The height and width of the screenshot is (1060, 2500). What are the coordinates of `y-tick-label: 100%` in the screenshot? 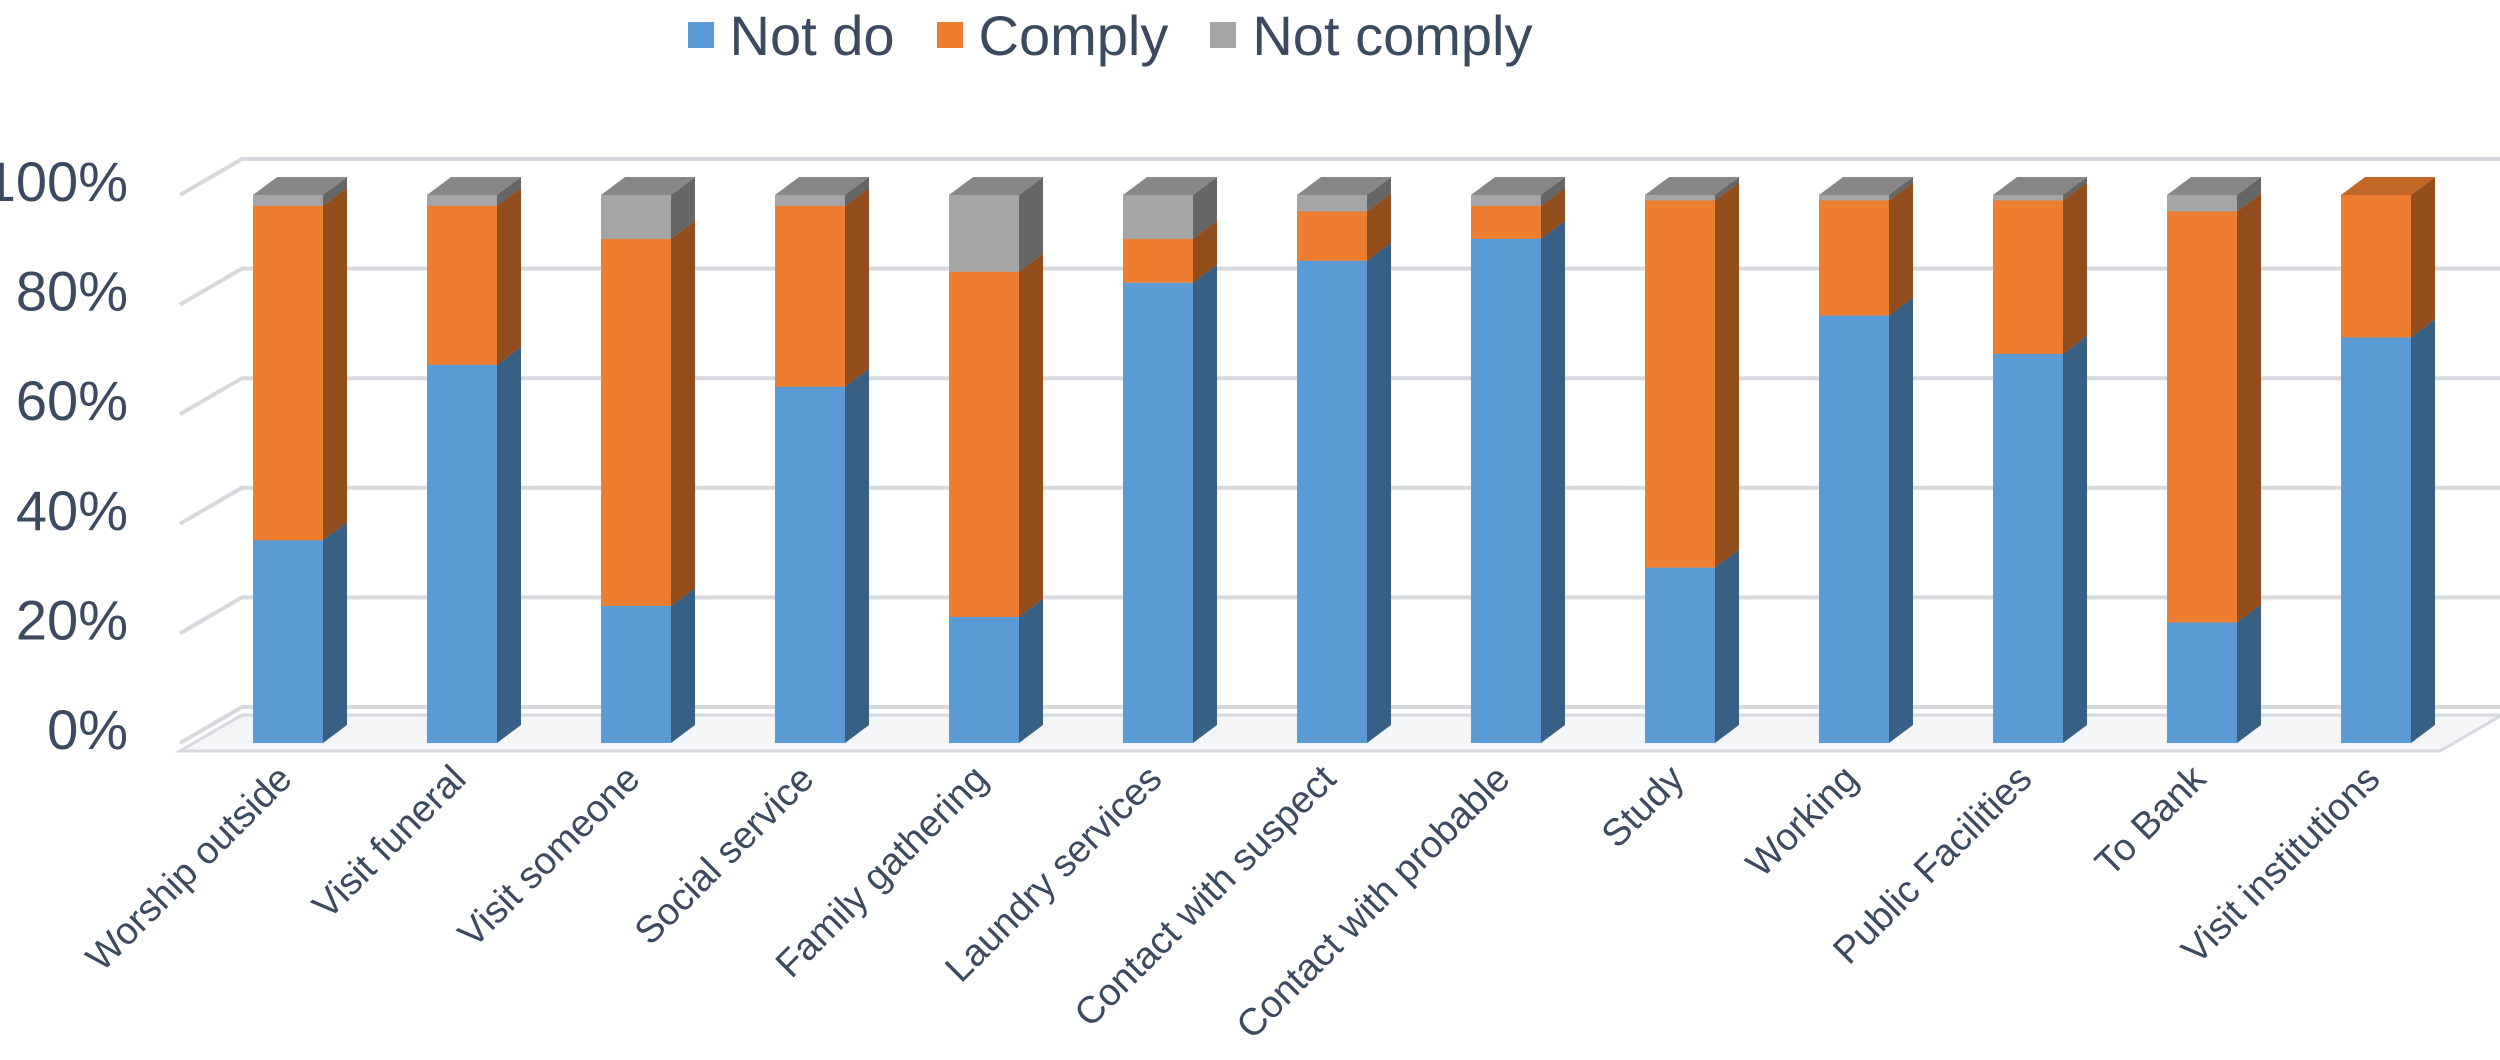 It's located at (64, 181).